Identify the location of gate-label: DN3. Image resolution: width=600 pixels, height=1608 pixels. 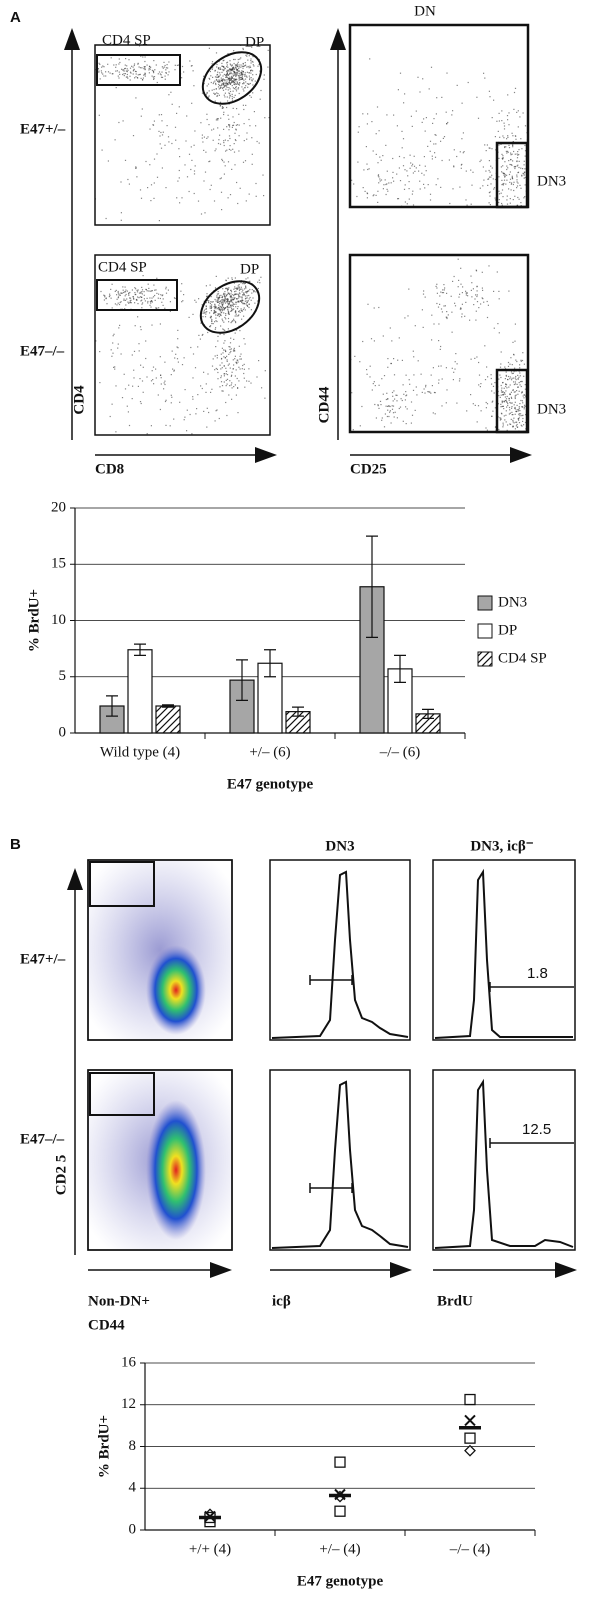
(551, 409).